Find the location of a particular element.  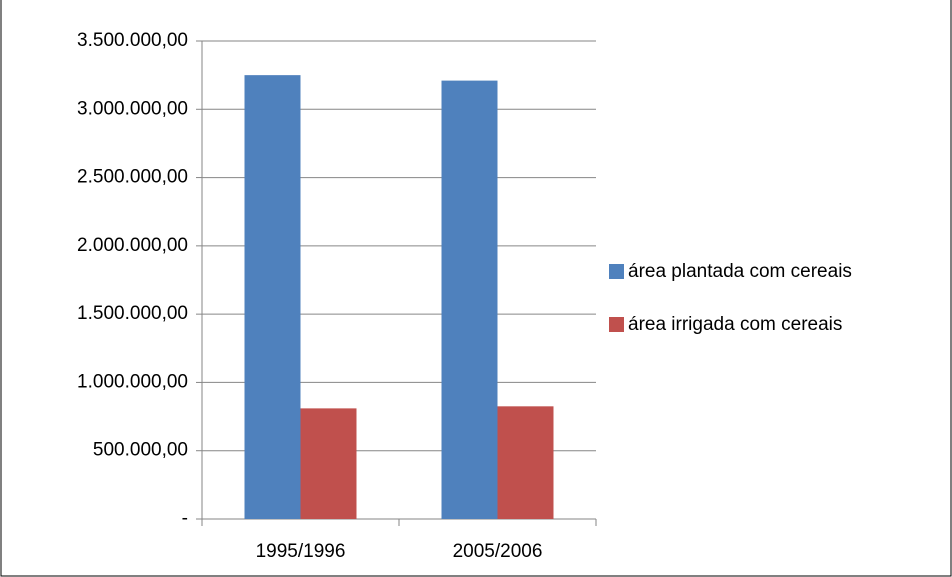

y-tick-label: - is located at coordinates (185, 518).